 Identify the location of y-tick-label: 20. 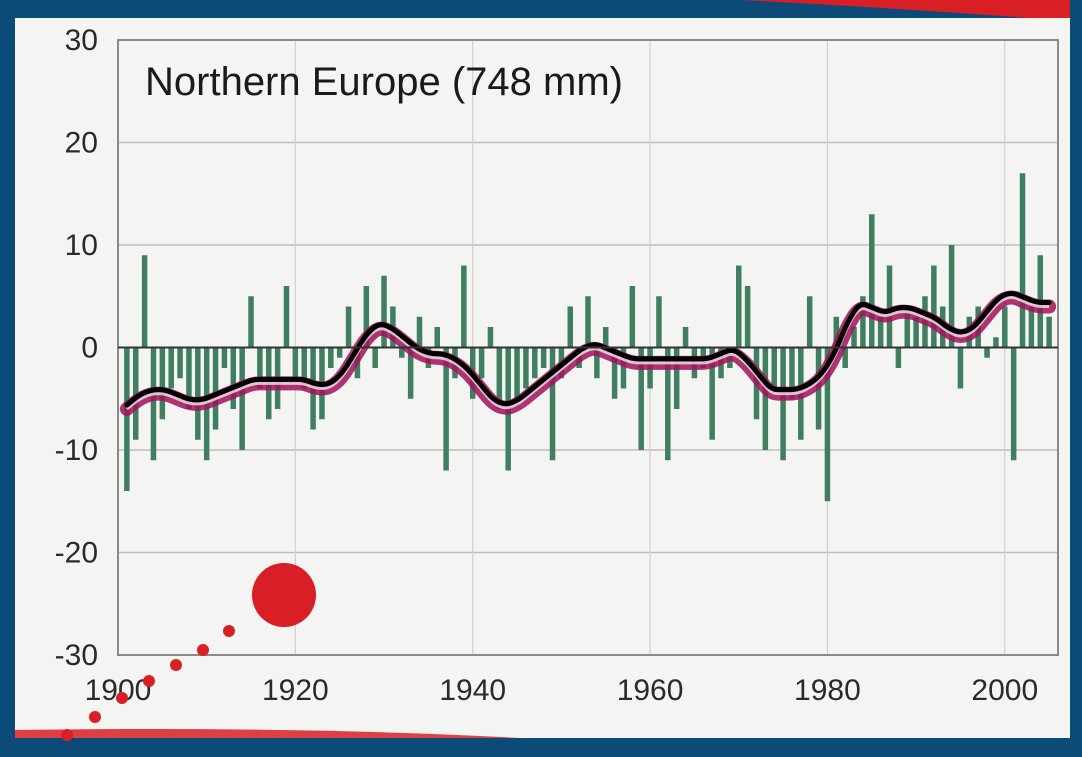
(81, 143).